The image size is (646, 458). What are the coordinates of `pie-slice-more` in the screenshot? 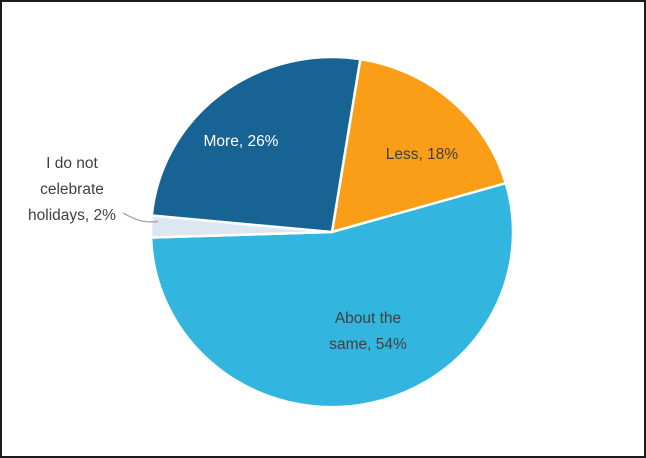 It's located at (256, 144).